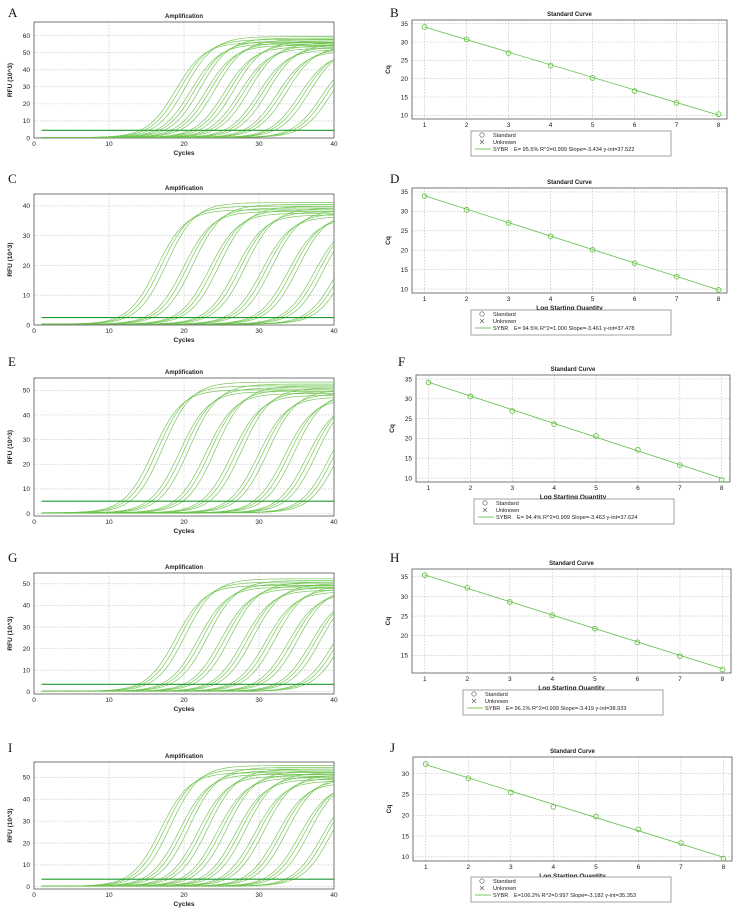  Describe the element at coordinates (389, 809) in the screenshot. I see `y-axis-label: Cq` at that location.